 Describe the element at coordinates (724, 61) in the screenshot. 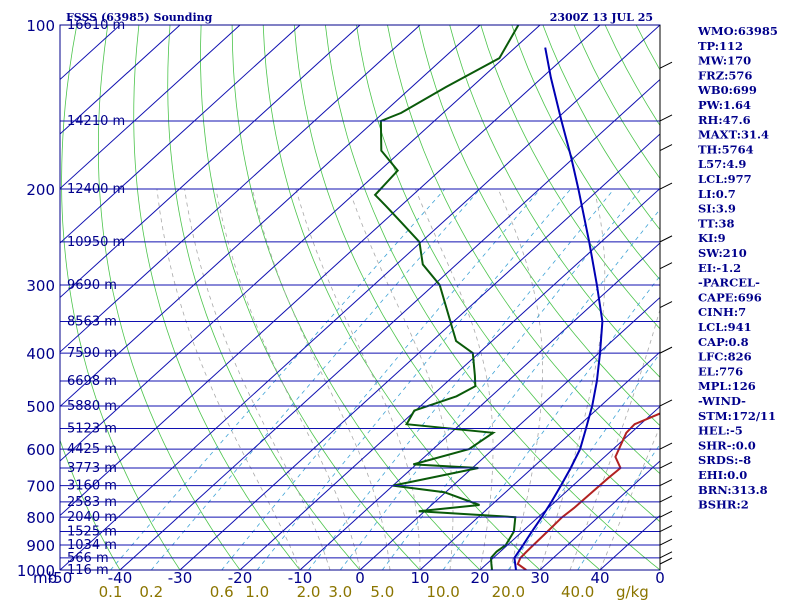

I see `sounding-index: MW:170` at that location.